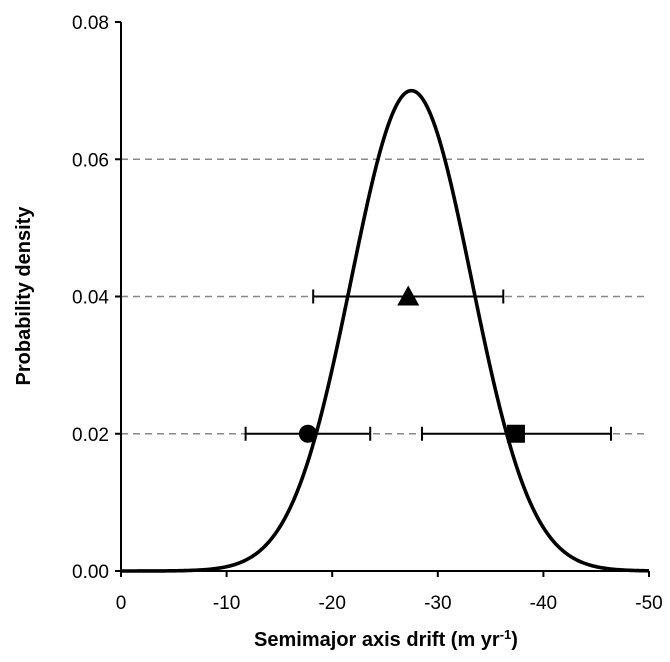 The height and width of the screenshot is (662, 670). I want to click on x-axis-title: Semimajor axis drift (m yr-1), so click(386, 639).